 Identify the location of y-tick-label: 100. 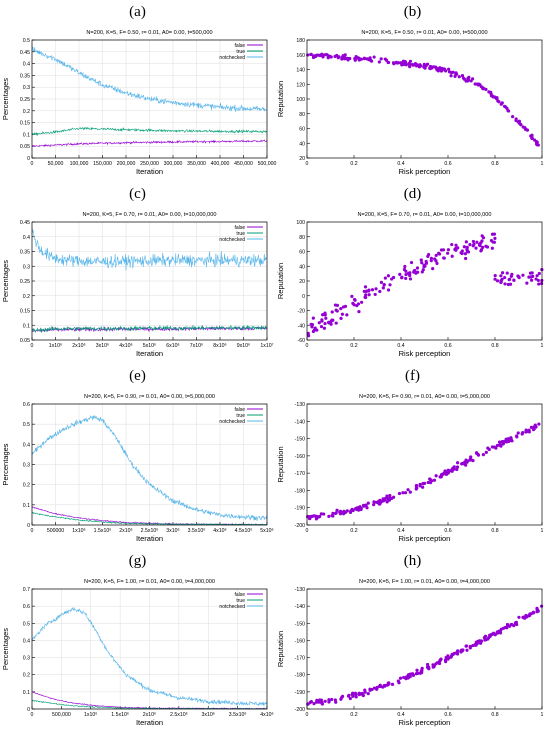
(300, 100).